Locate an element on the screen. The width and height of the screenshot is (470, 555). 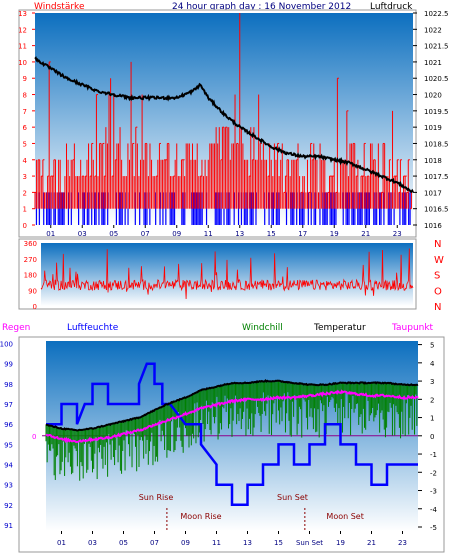
direction-y-tick: 0 is located at coordinates (35, 307).